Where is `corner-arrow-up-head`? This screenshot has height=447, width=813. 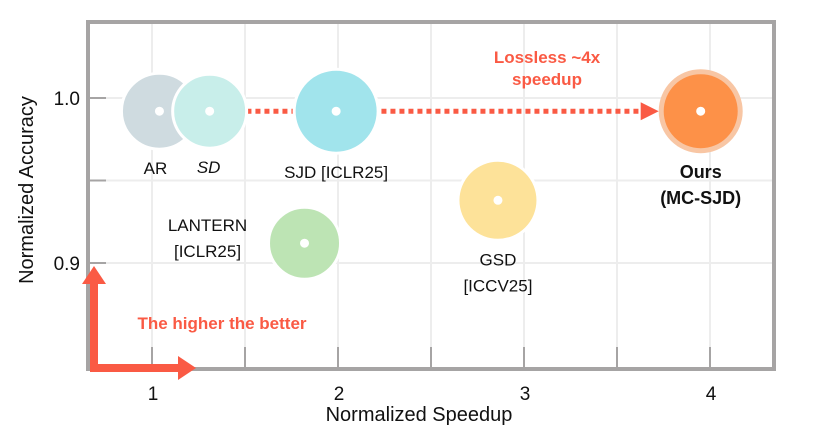 corner-arrow-up-head is located at coordinates (94, 275).